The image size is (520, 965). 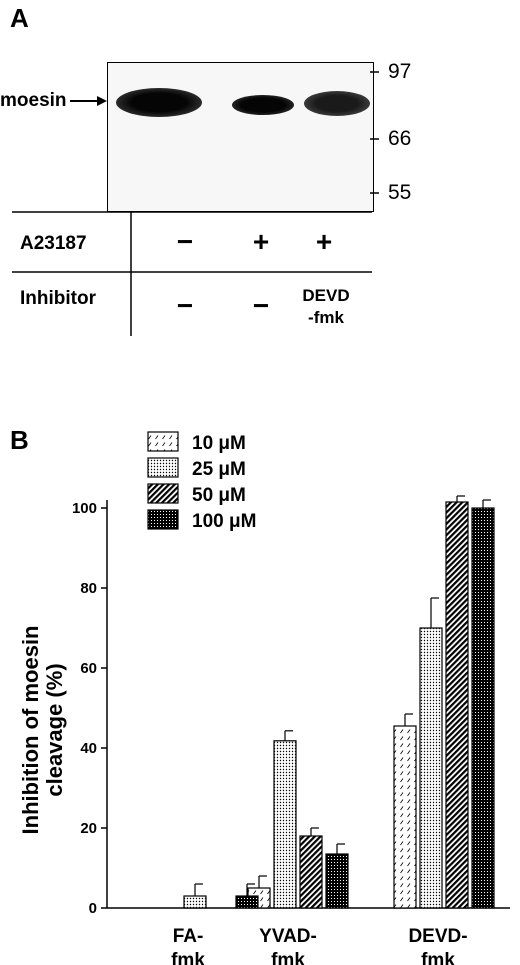 What do you see at coordinates (219, 469) in the screenshot?
I see `legend-label-1: 25 μM` at bounding box center [219, 469].